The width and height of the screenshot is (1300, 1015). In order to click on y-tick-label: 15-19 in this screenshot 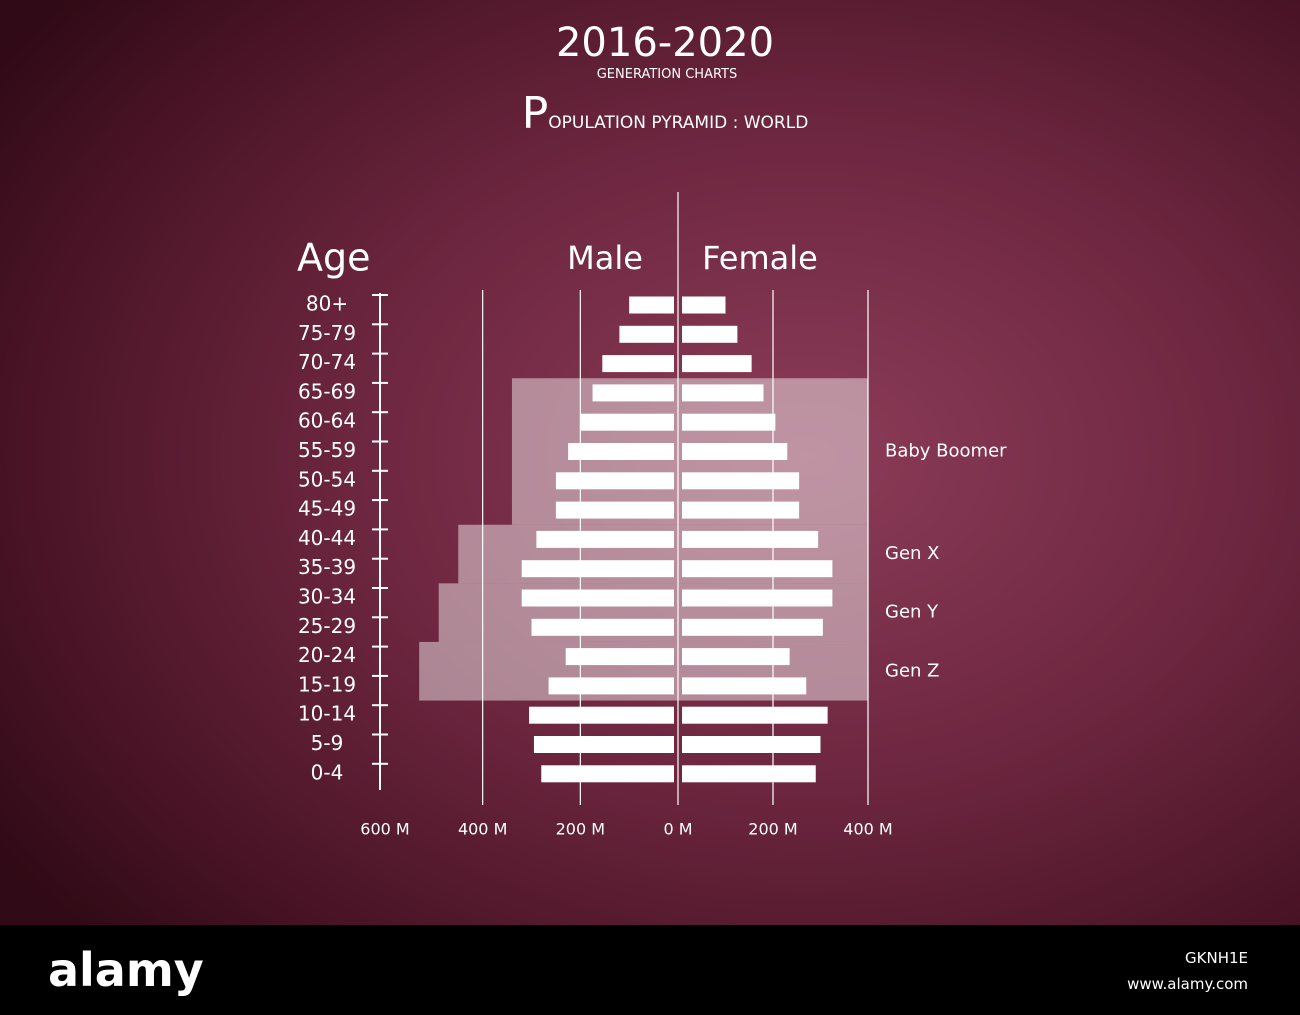, I will do `click(327, 684)`.